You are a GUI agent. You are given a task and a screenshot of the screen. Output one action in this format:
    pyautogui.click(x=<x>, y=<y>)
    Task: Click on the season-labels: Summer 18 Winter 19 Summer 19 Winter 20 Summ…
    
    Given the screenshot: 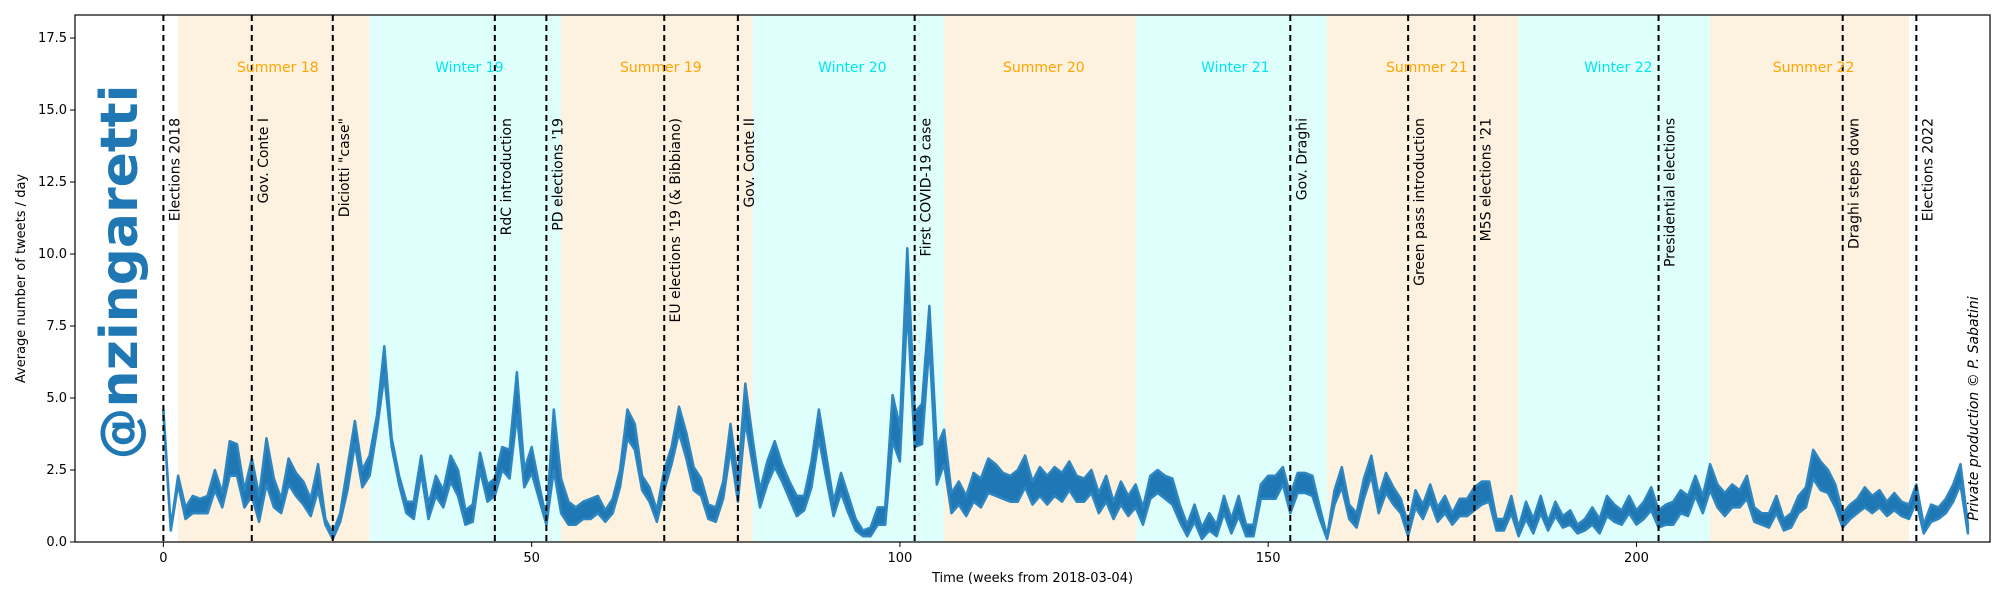 What is the action you would take?
    pyautogui.click(x=1045, y=68)
    